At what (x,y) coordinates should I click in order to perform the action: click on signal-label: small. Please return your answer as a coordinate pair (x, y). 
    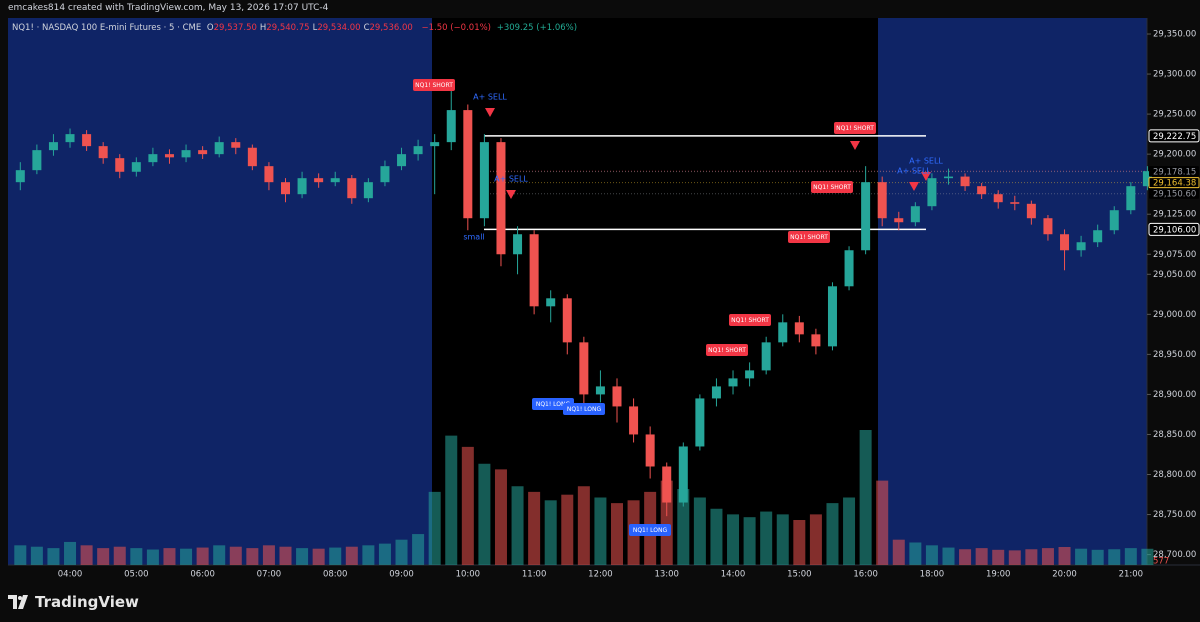
    Looking at the image, I should click on (473, 237).